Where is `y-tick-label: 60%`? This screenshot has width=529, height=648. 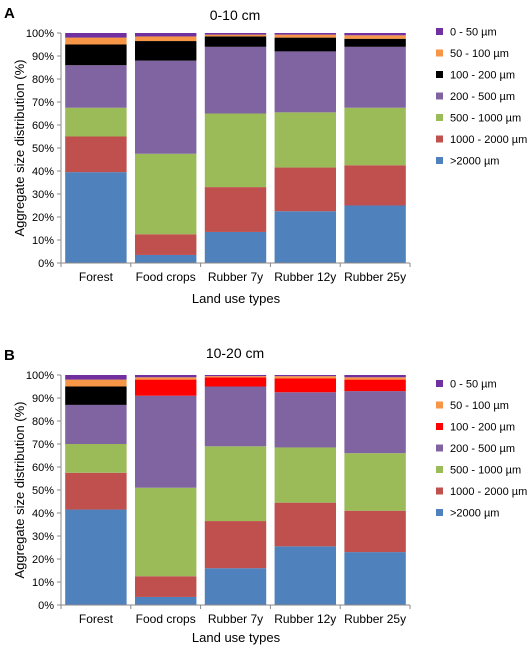
y-tick-label: 60% is located at coordinates (43, 468).